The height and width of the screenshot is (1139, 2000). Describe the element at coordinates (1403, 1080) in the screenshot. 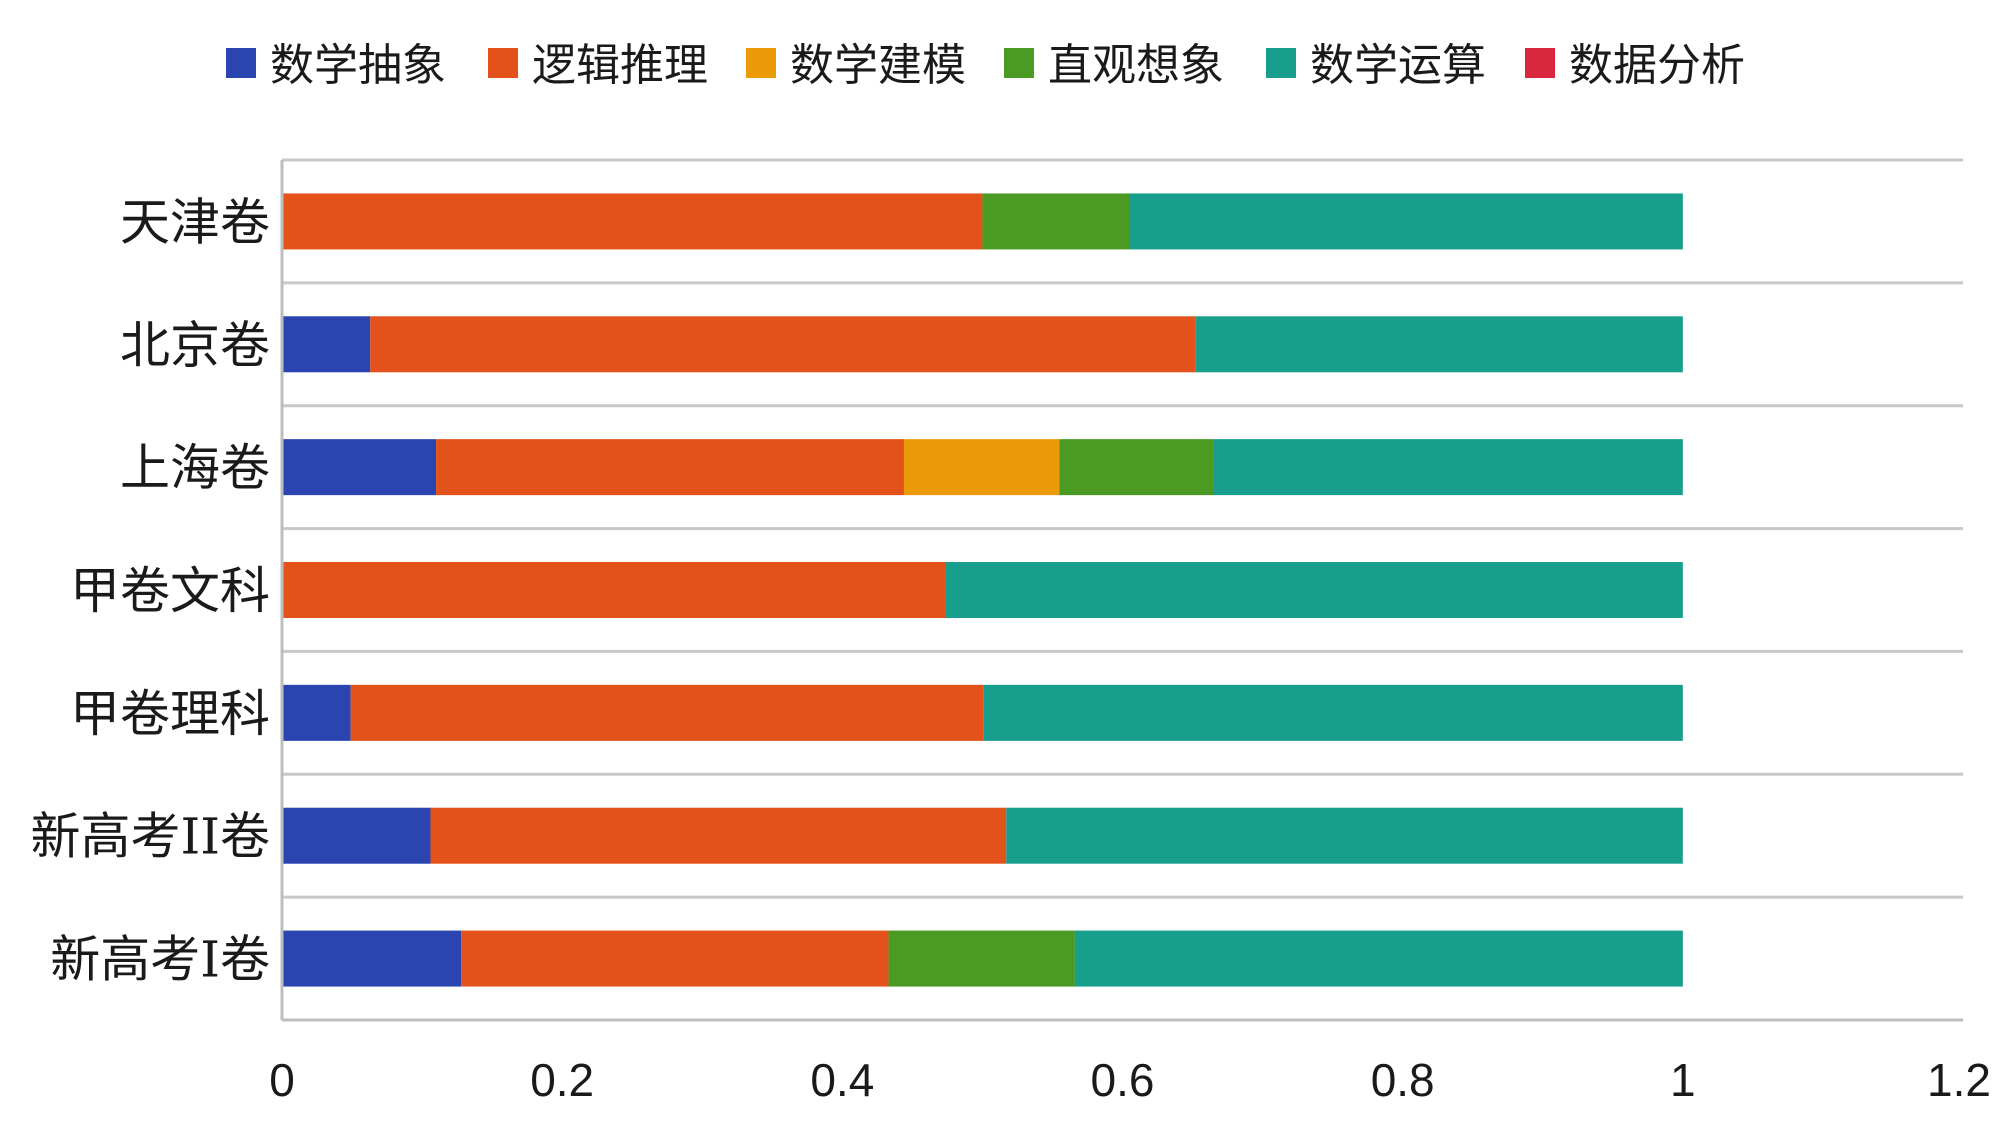

I see `x-tick-label: 0.8` at that location.